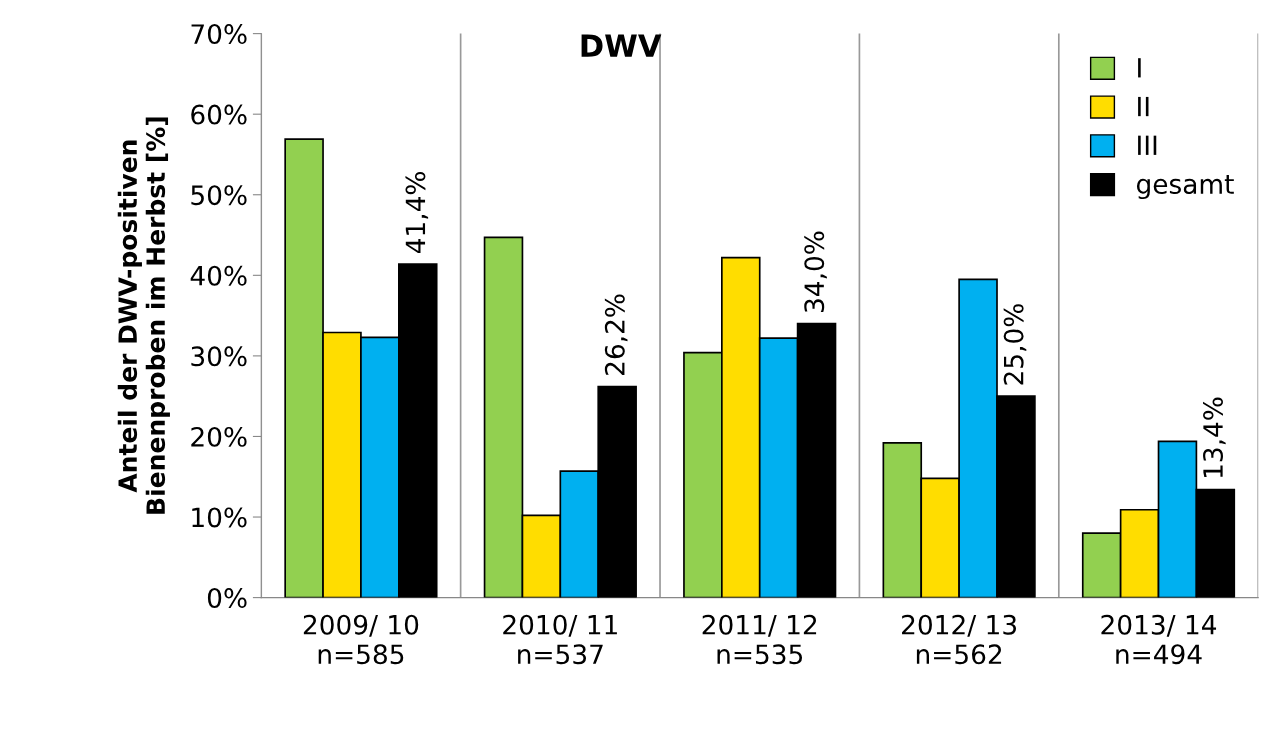  What do you see at coordinates (560, 639) in the screenshot?
I see `x-tick-label: 2010/ 11 n=537` at bounding box center [560, 639].